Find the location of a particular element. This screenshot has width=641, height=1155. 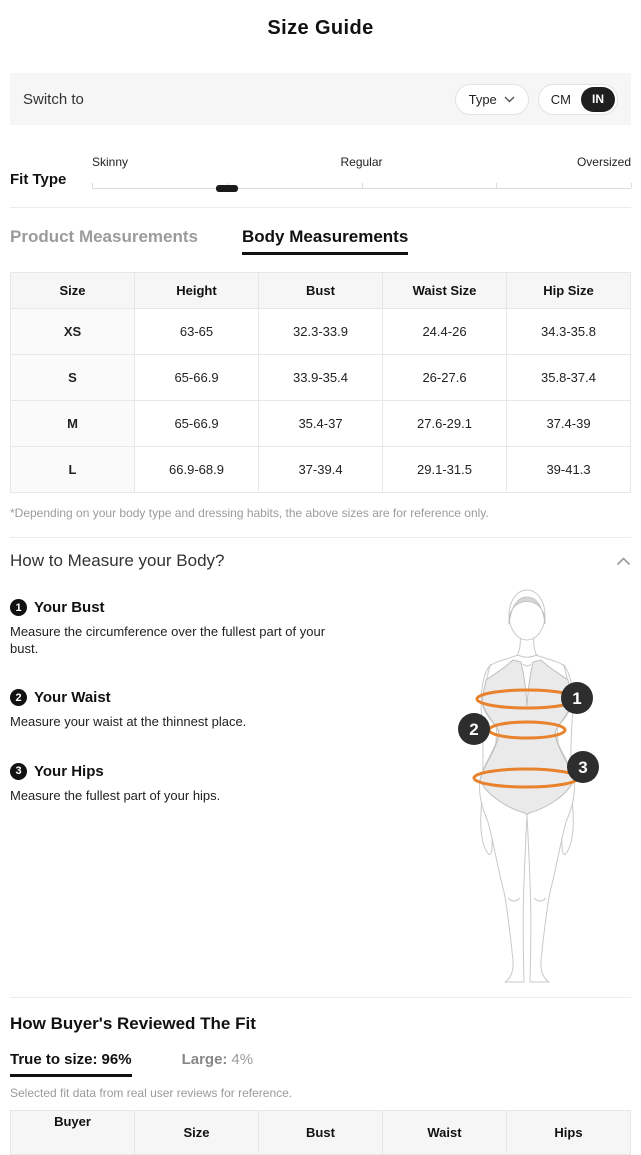

stat-true-to-size: True to size: 96% is located at coordinates (71, 1064).